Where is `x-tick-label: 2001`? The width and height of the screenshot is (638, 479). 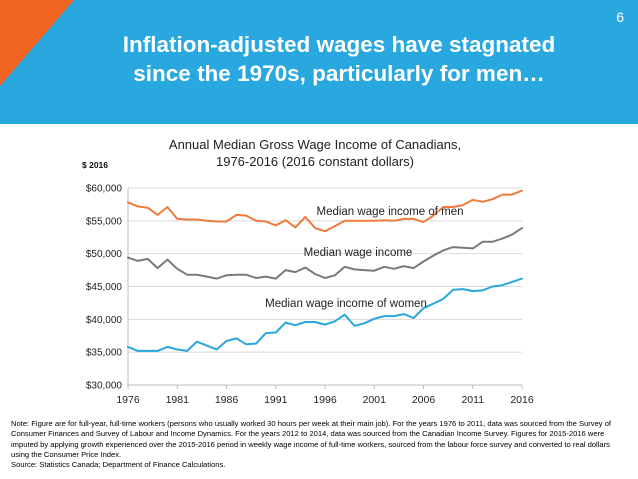 x-tick-label: 2001 is located at coordinates (375, 400).